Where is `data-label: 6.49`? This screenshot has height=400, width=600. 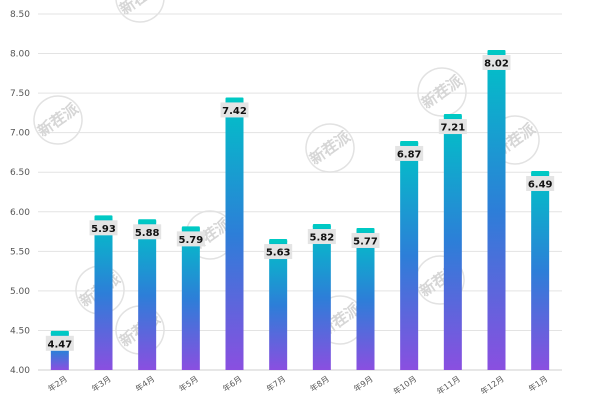
data-label: 6.49 is located at coordinates (540, 185).